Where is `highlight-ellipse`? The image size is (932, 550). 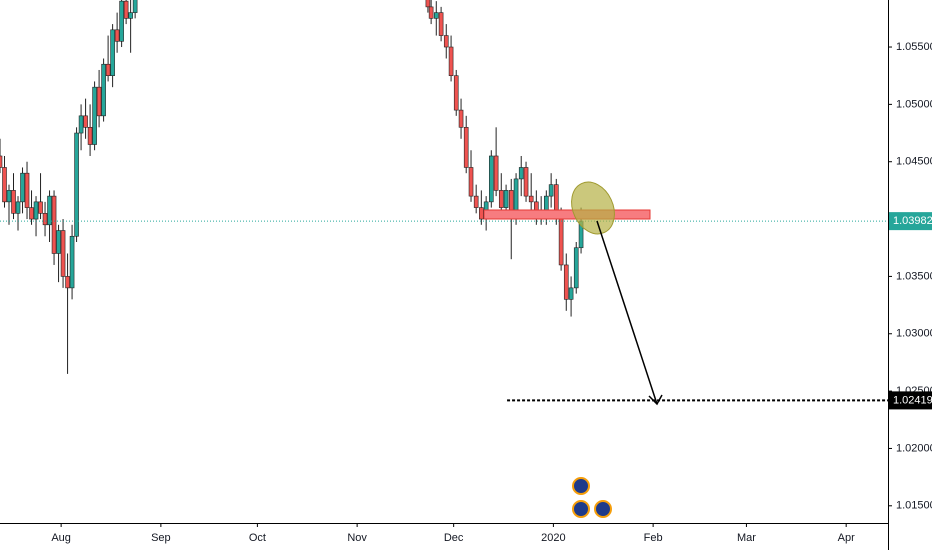 highlight-ellipse is located at coordinates (592, 208).